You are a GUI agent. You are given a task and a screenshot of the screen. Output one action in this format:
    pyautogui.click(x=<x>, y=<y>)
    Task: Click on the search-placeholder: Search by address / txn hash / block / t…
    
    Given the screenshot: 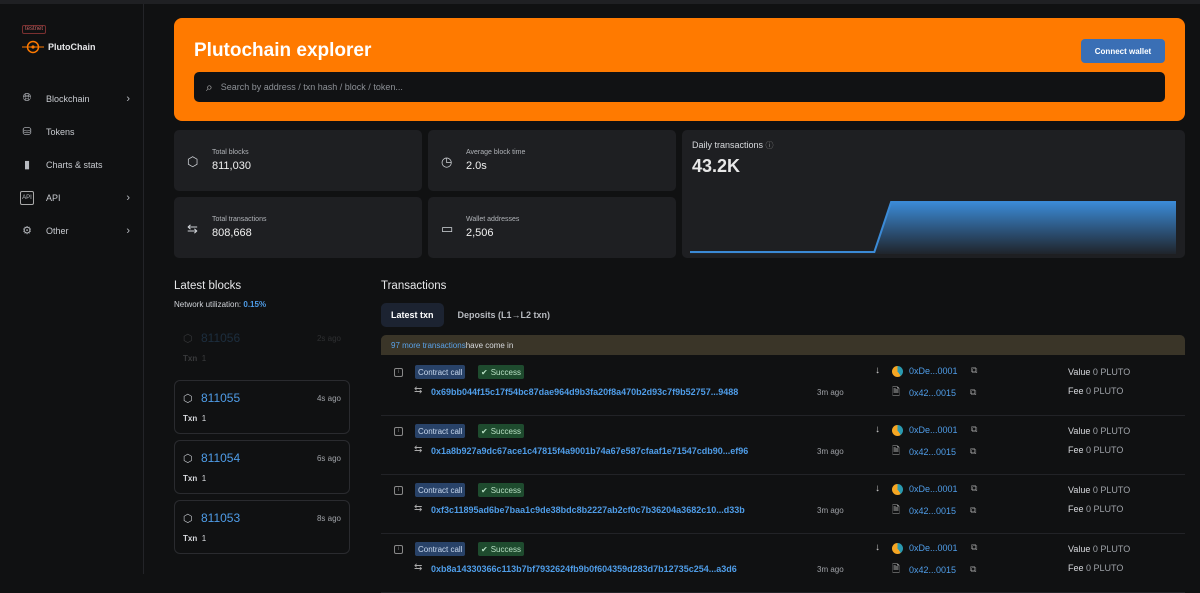 What is the action you would take?
    pyautogui.click(x=311, y=87)
    